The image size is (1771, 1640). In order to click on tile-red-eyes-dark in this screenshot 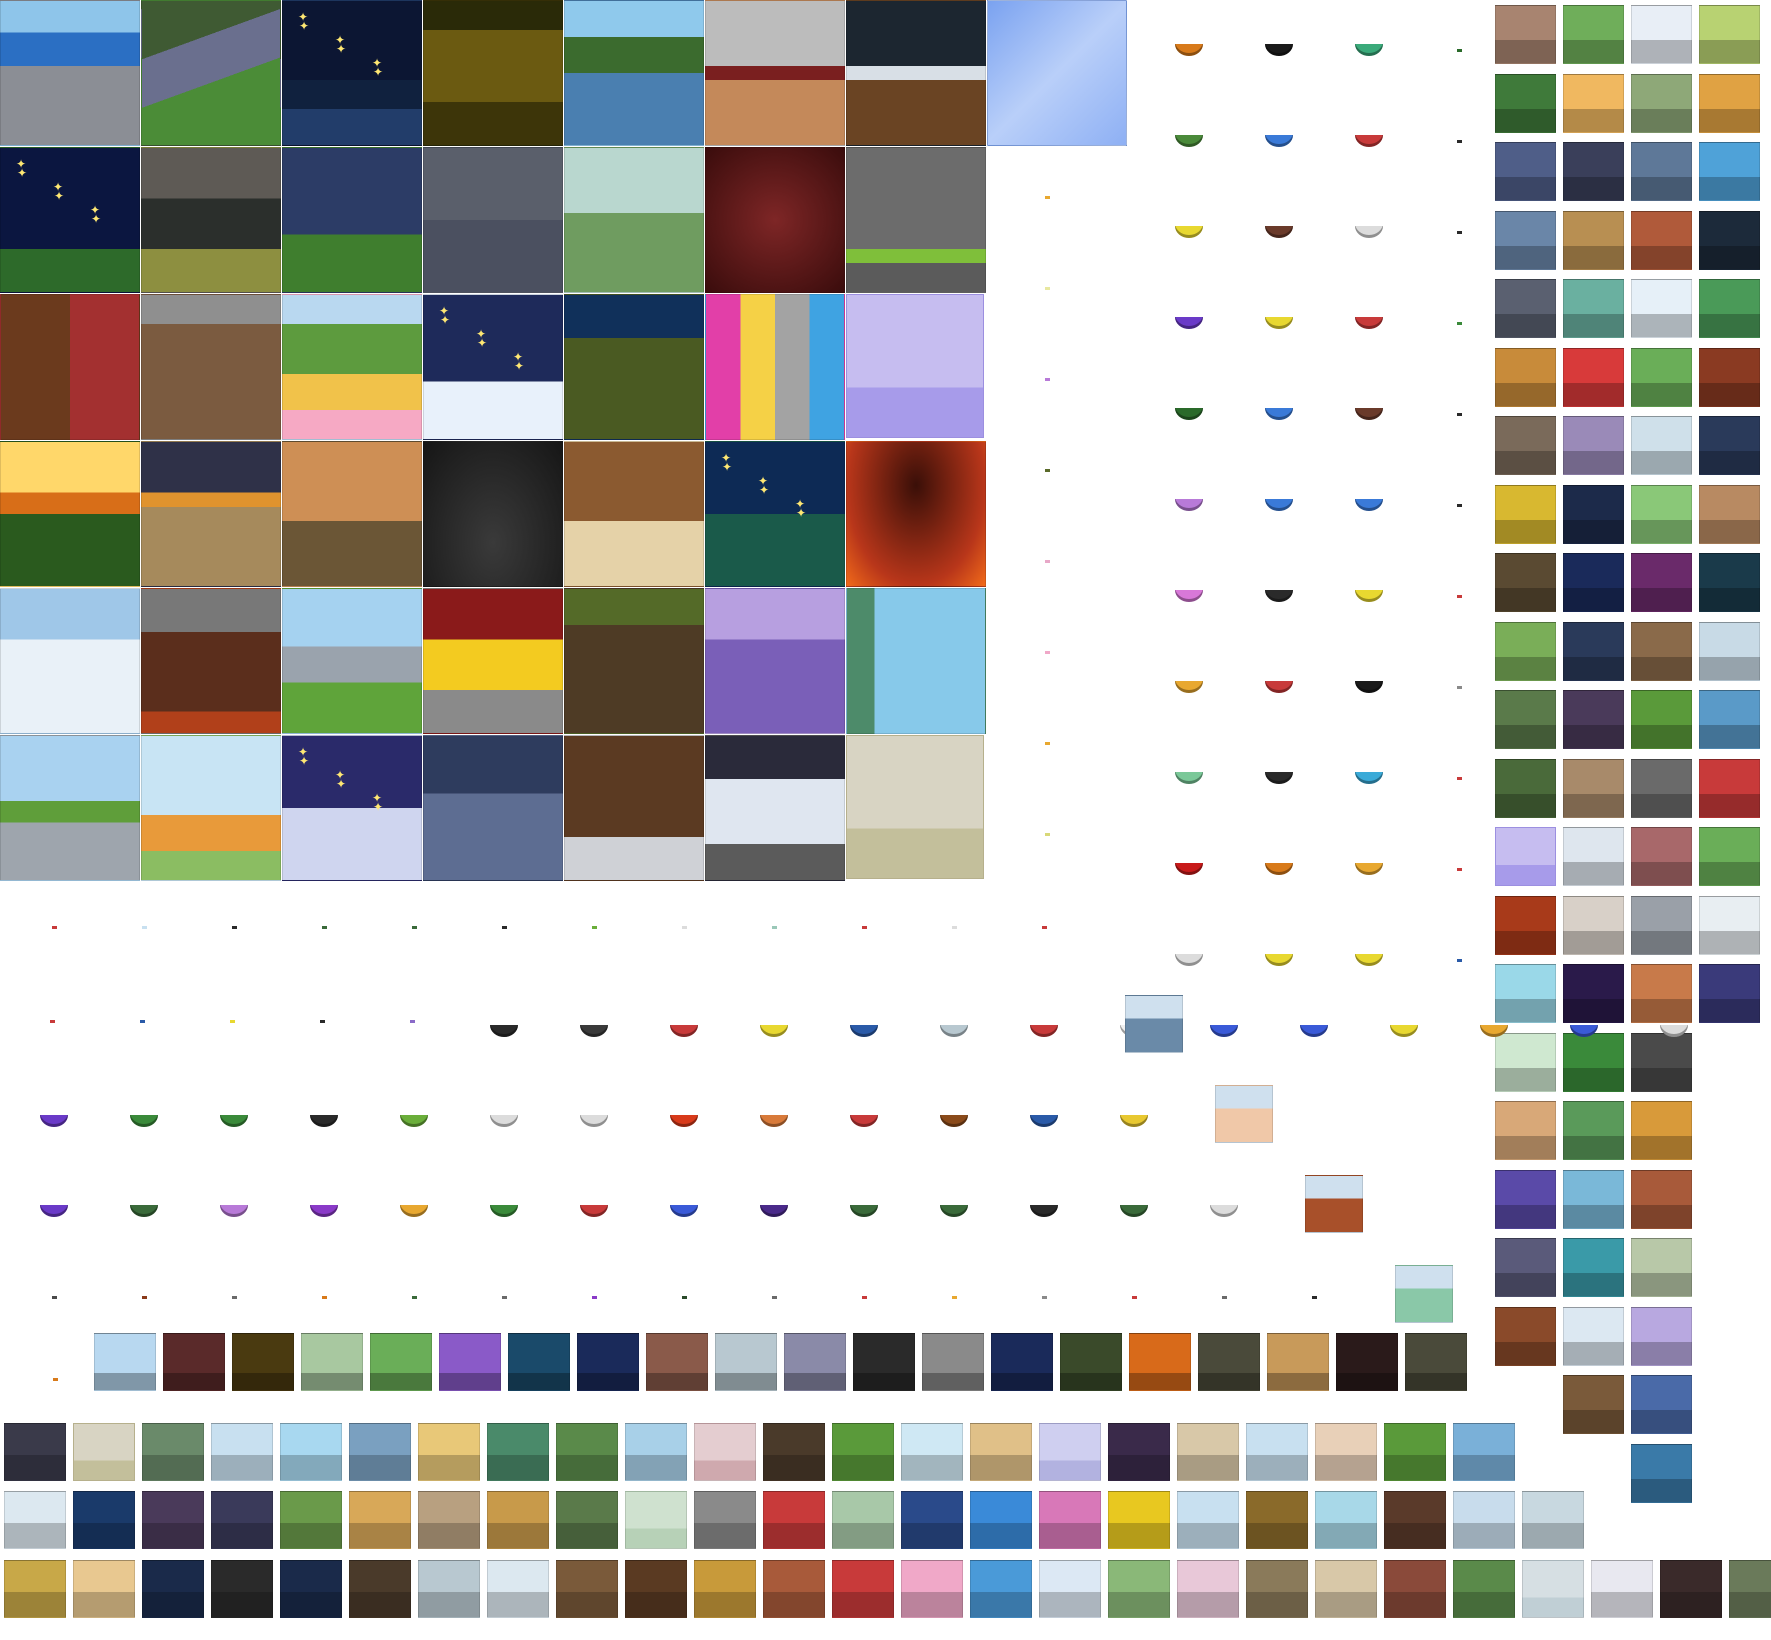, I will do `click(493, 514)`.